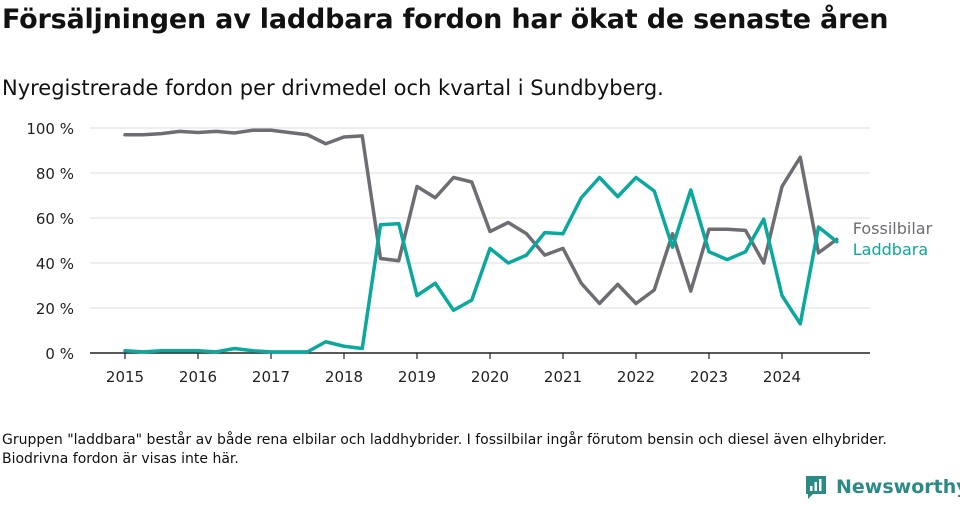 Image resolution: width=960 pixels, height=505 pixels. What do you see at coordinates (55, 219) in the screenshot?
I see `y-tick-label: 60 %` at bounding box center [55, 219].